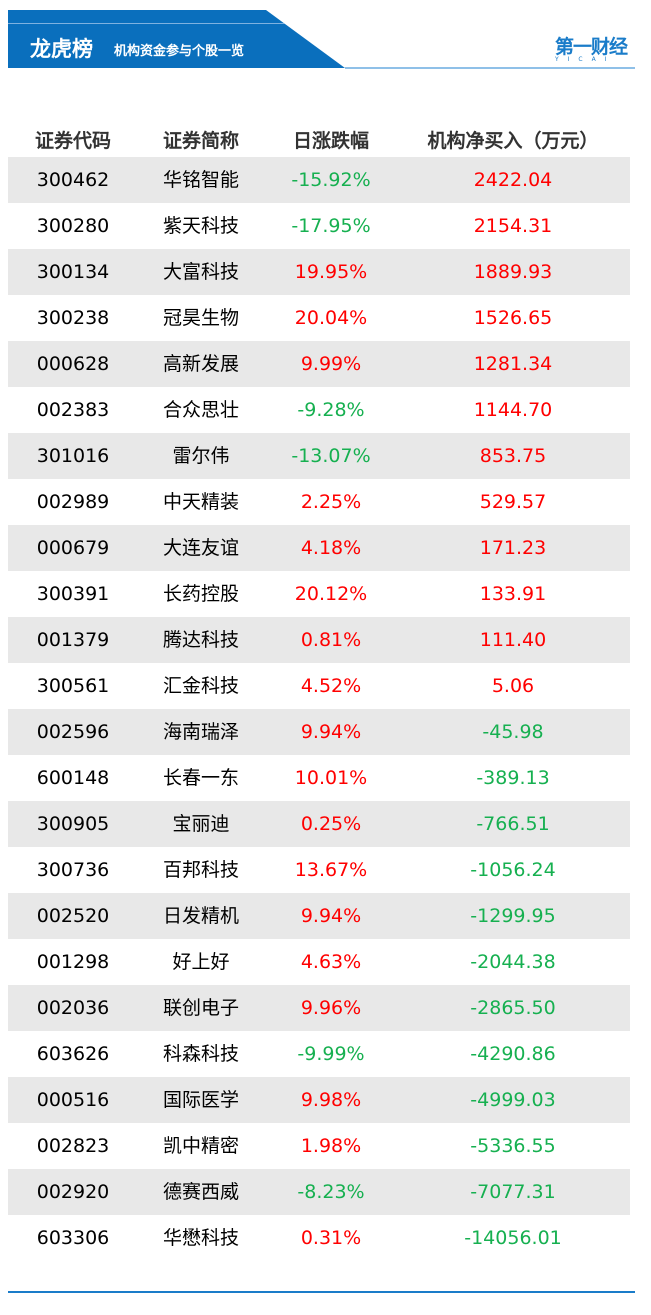 This screenshot has width=651, height=1315. What do you see at coordinates (331, 180) in the screenshot?
I see `cell-change: -15.92%` at bounding box center [331, 180].